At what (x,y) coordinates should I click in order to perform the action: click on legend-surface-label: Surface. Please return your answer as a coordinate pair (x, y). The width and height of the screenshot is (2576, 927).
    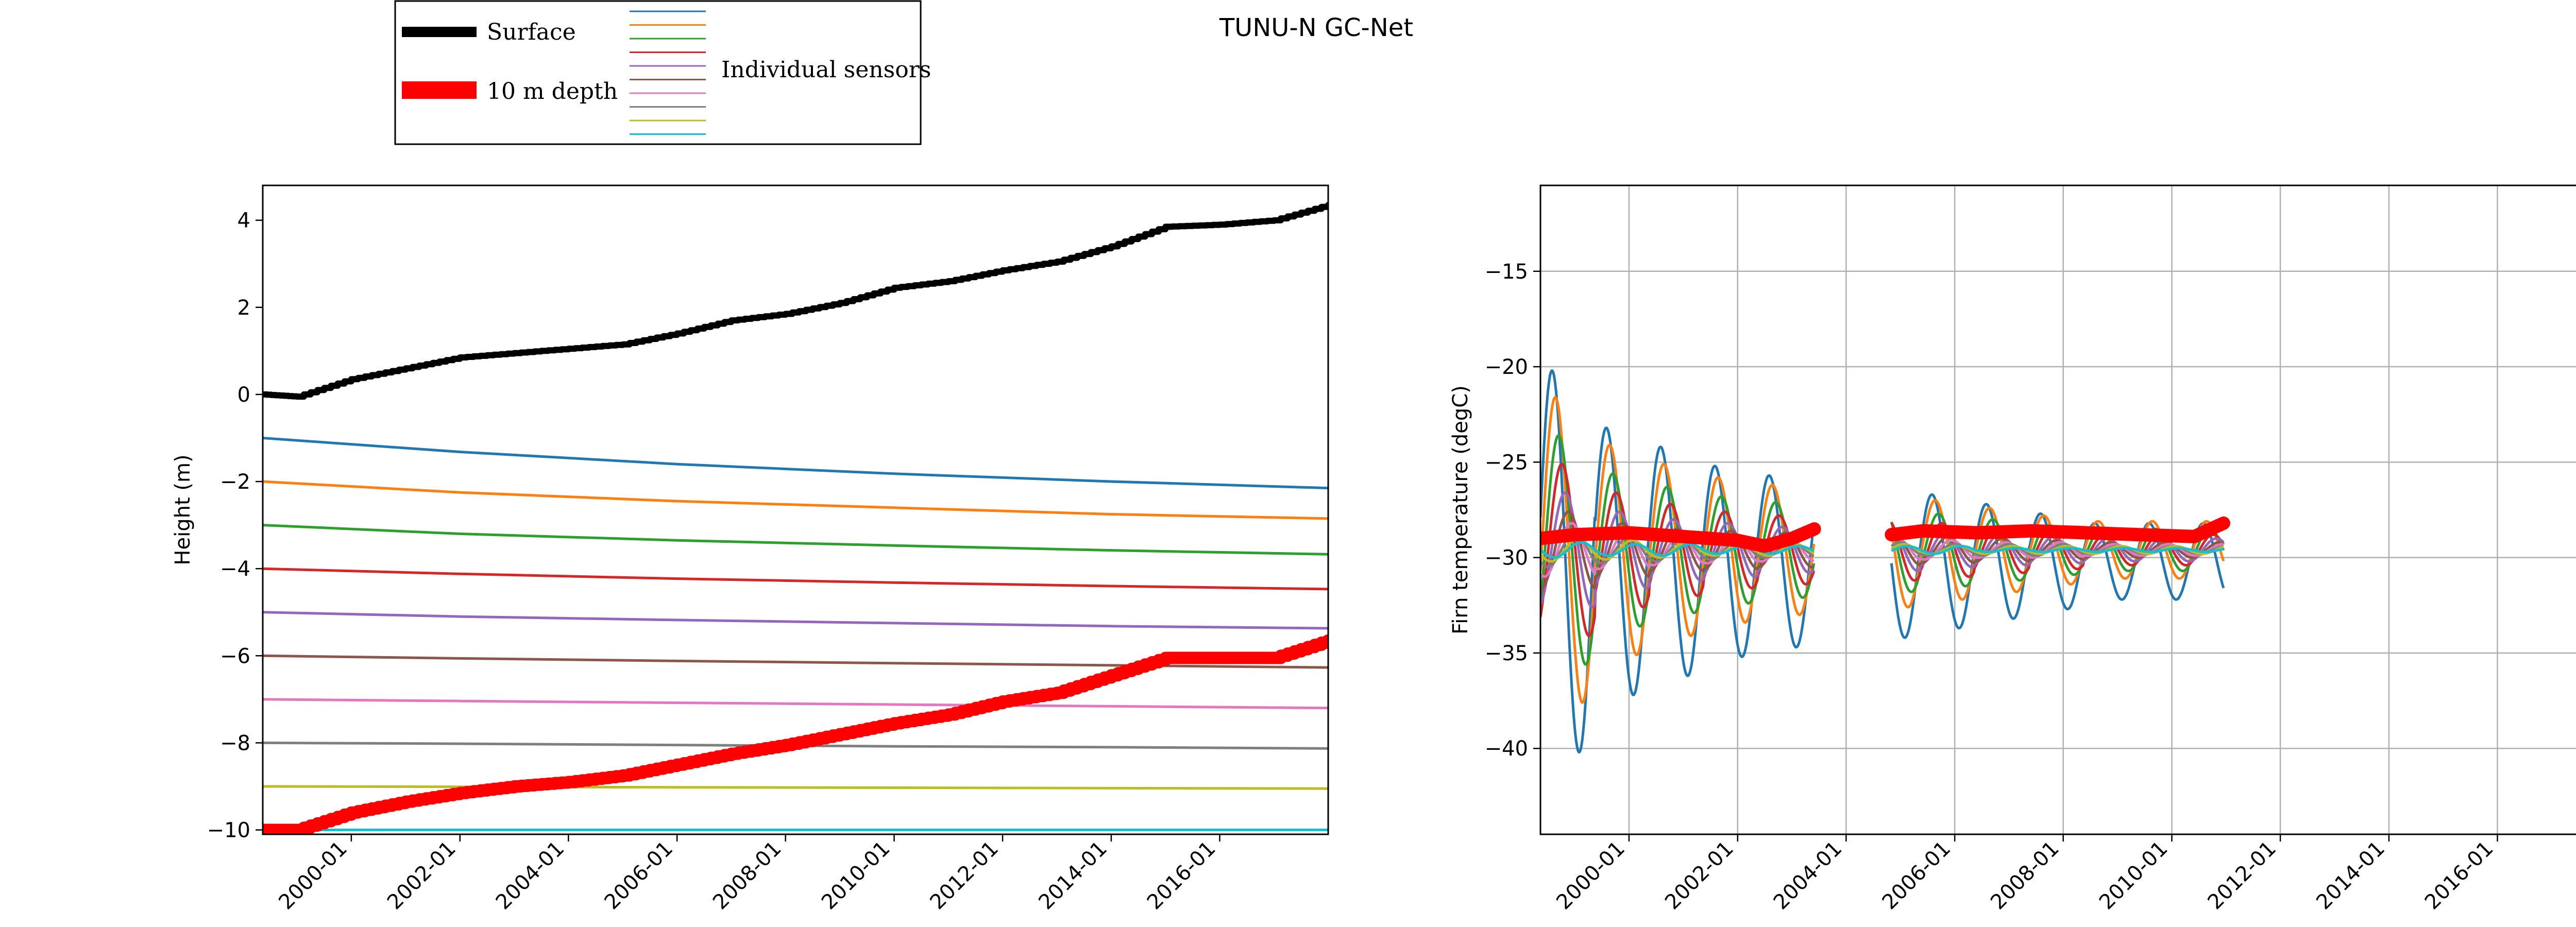
    Looking at the image, I should click on (531, 32).